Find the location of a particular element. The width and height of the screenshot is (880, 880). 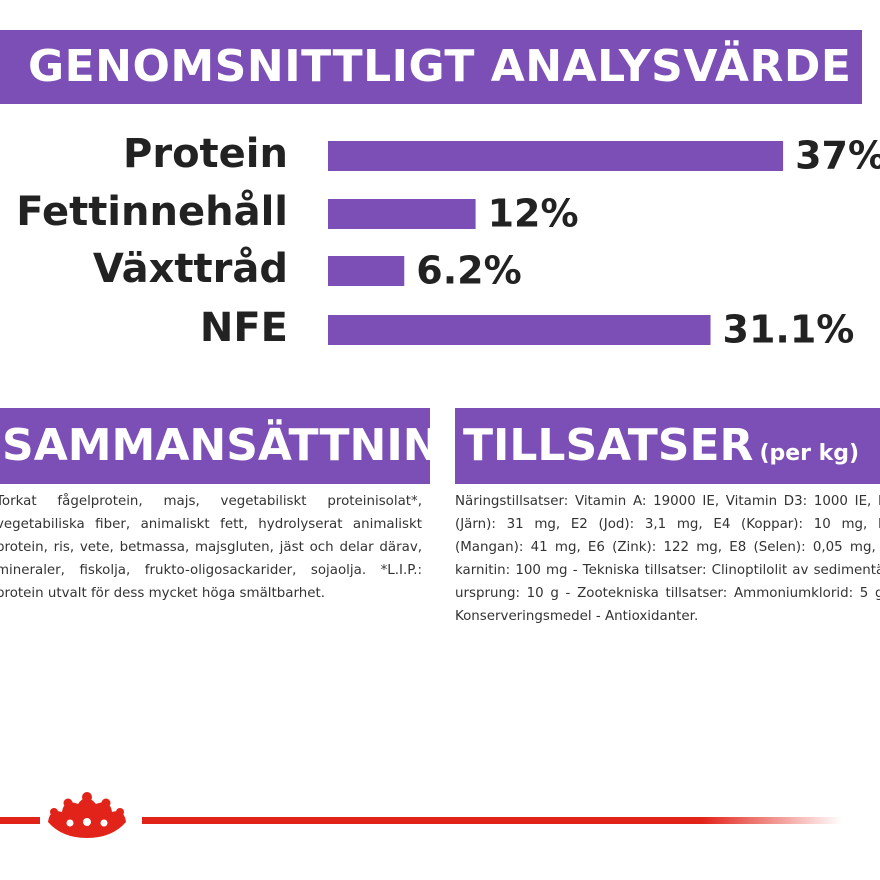

value-label: 37% is located at coordinates (837, 156).